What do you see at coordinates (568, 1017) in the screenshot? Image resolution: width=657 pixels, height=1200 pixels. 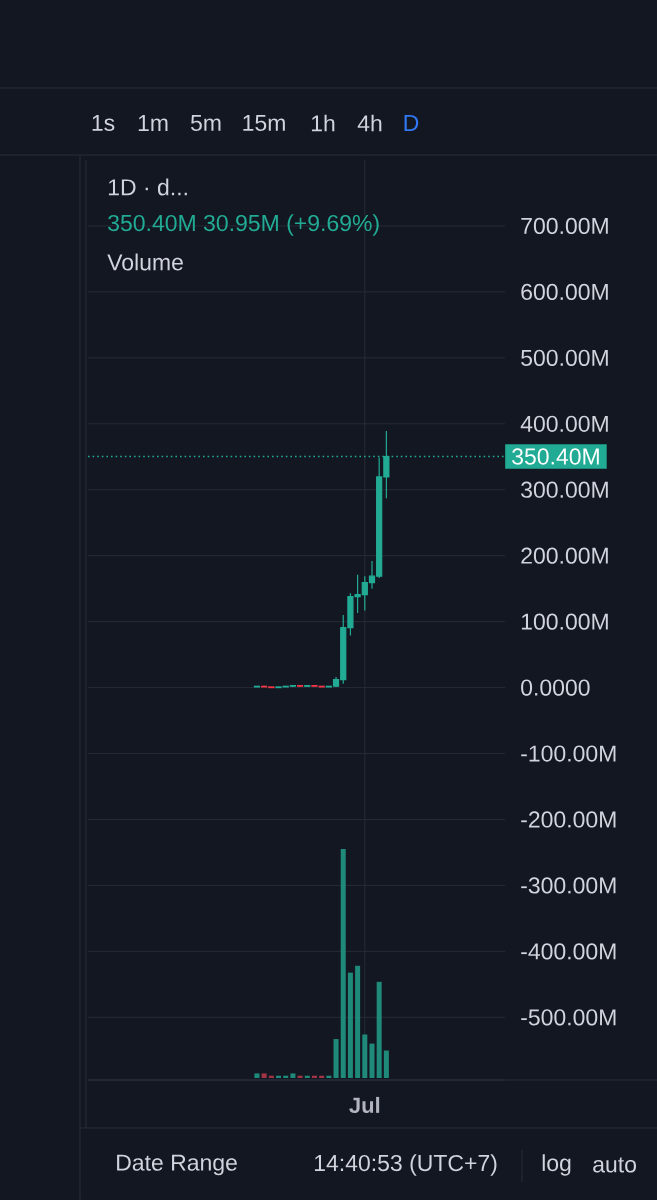 I see `y-tick-label: -500.00M` at bounding box center [568, 1017].